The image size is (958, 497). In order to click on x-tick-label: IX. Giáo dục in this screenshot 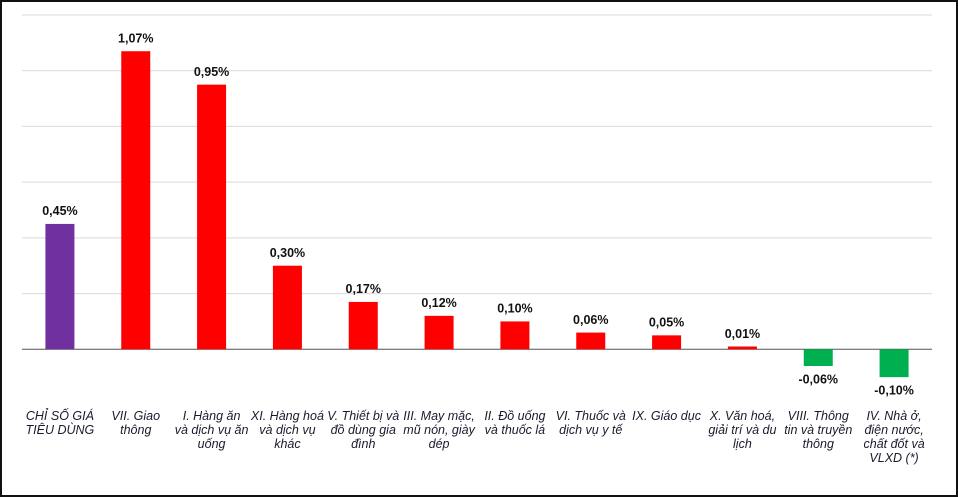, I will do `click(666, 416)`.